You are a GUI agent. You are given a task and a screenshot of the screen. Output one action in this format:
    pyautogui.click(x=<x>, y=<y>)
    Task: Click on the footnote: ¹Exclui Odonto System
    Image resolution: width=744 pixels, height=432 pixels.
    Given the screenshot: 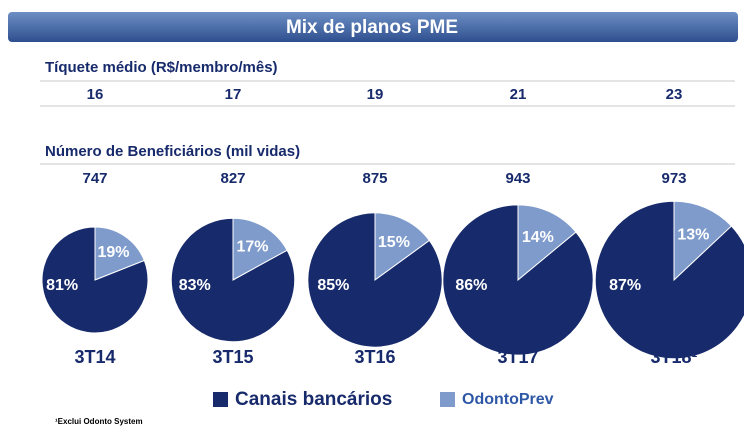 What is the action you would take?
    pyautogui.click(x=99, y=421)
    